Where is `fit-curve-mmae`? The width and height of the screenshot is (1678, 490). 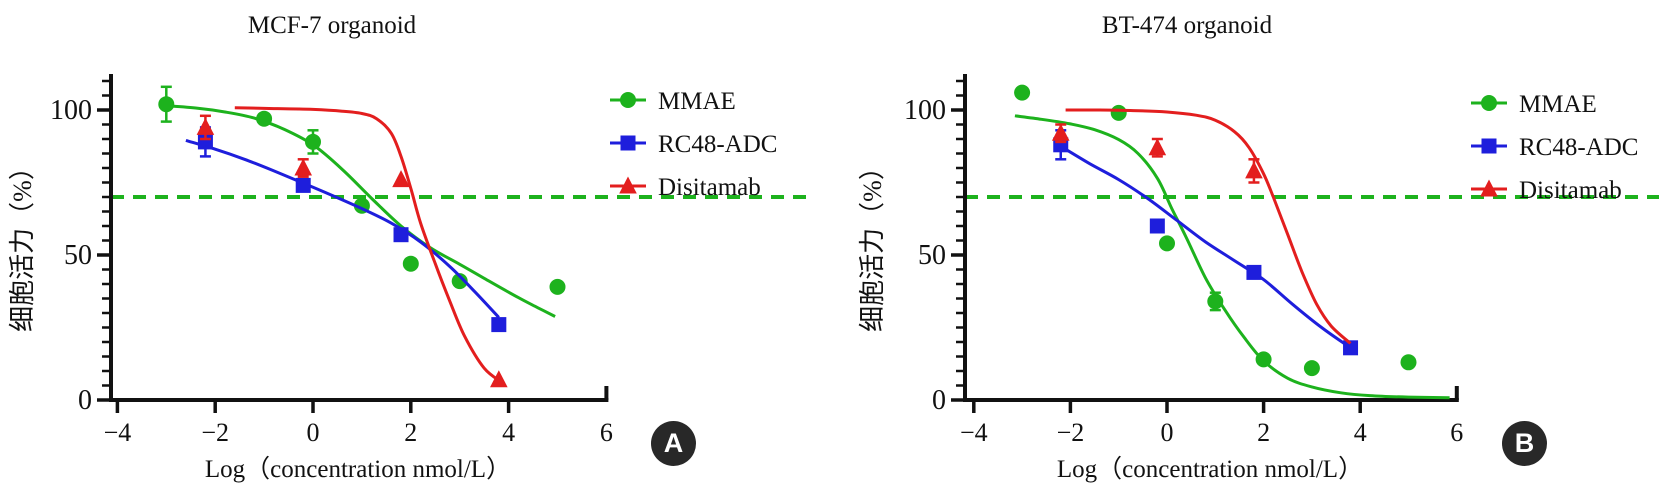 fit-curve-mmae is located at coordinates (361, 211).